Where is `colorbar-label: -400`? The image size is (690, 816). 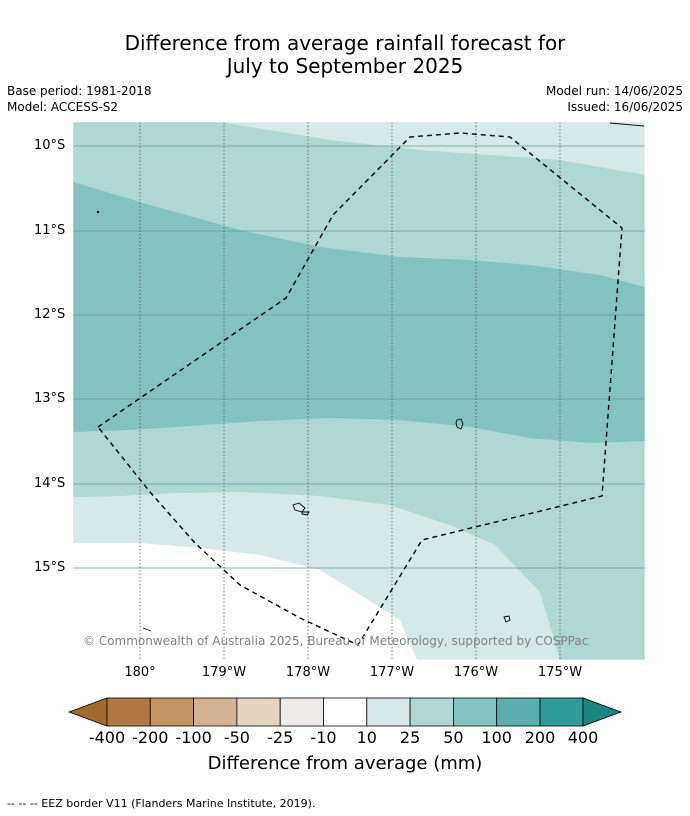
colorbar-label: -400 is located at coordinates (107, 737).